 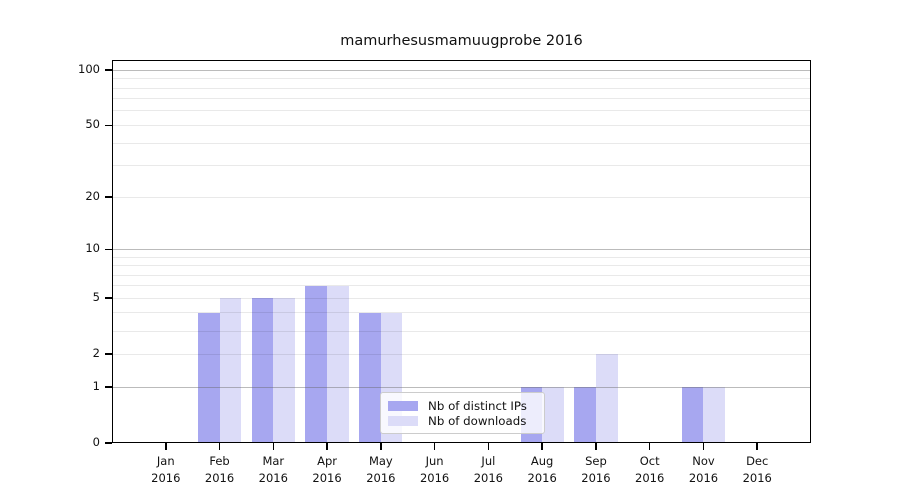 What do you see at coordinates (381, 469) in the screenshot?
I see `x-tick-label: May 2016` at bounding box center [381, 469].